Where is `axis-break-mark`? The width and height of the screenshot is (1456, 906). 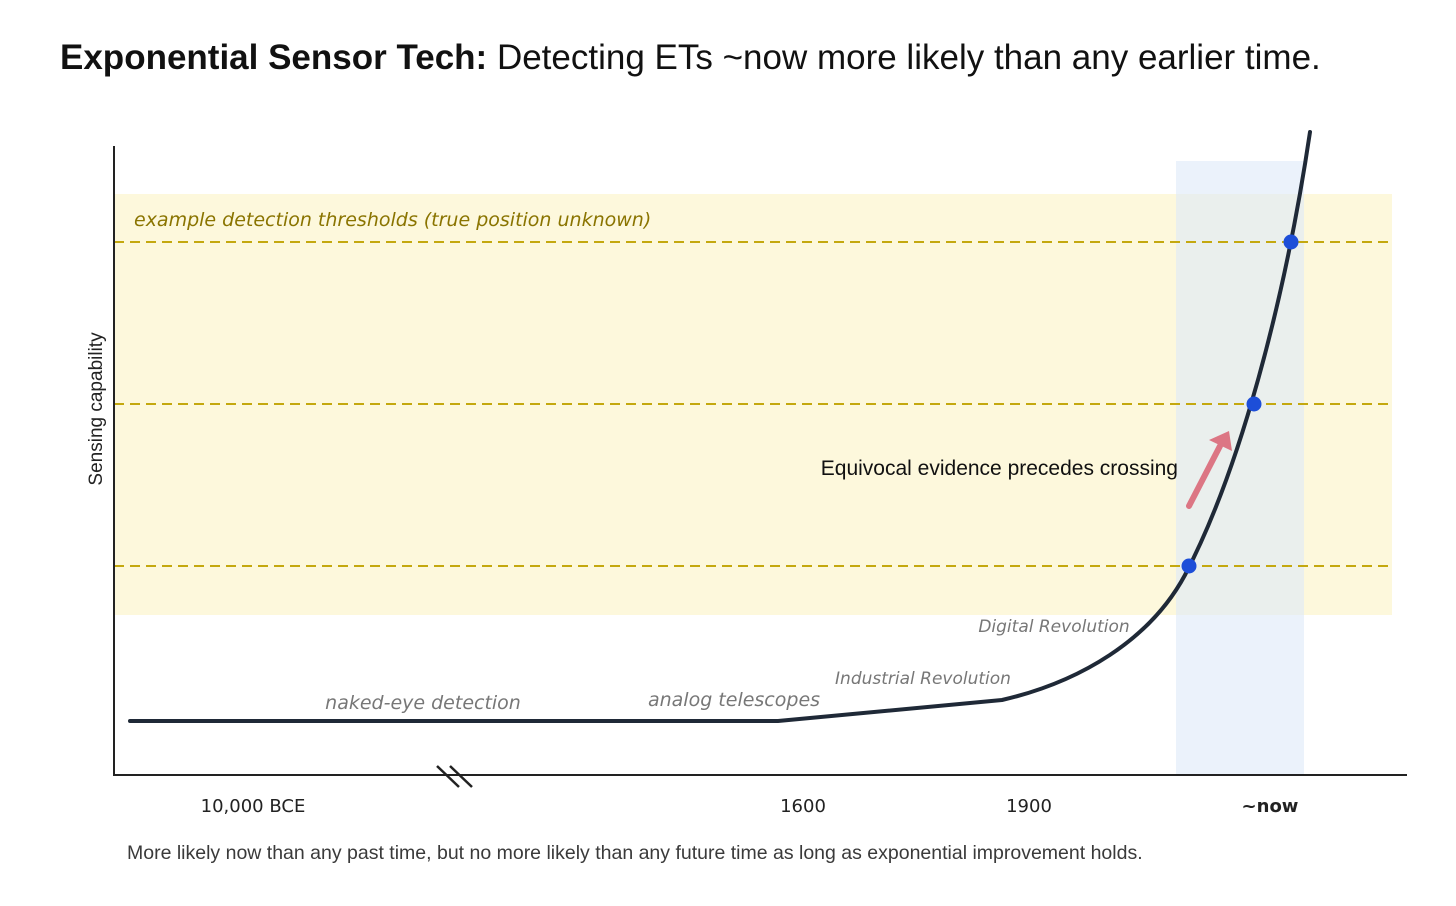 axis-break-mark is located at coordinates (454, 776).